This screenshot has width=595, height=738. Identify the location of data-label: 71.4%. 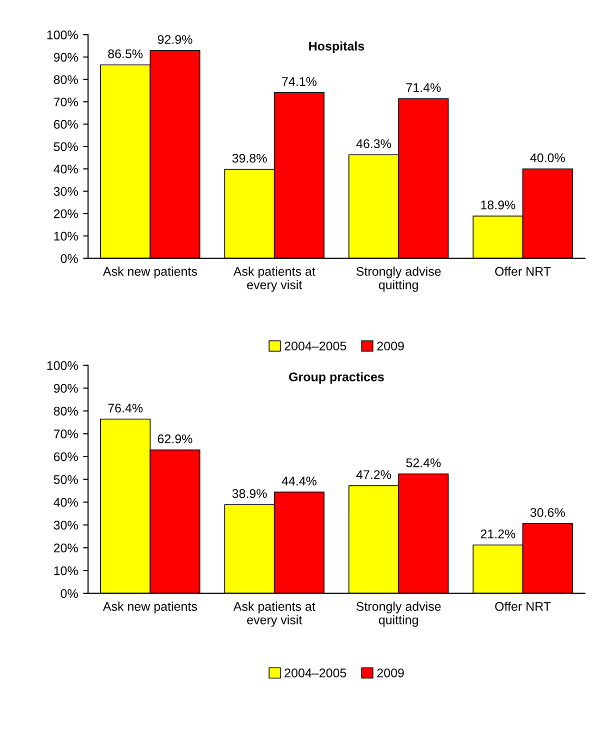
(423, 87).